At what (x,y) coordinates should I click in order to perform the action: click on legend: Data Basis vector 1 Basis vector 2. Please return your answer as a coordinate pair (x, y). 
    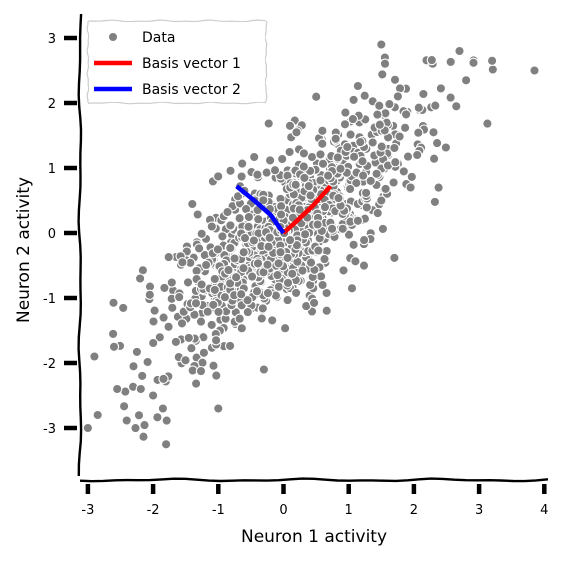
    Looking at the image, I should click on (177, 62).